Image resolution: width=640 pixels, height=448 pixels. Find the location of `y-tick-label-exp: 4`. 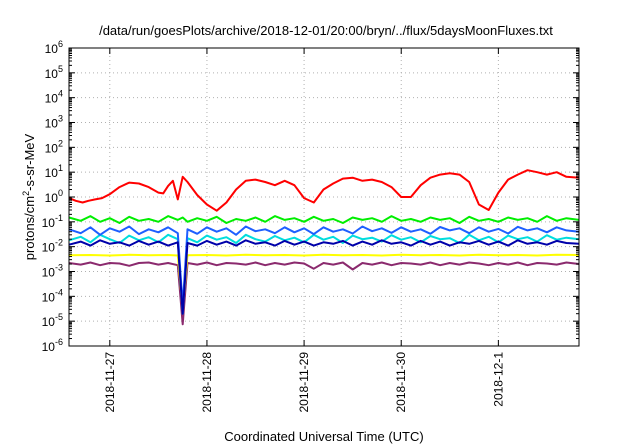

y-tick-label-exp: 4 is located at coordinates (60, 94).